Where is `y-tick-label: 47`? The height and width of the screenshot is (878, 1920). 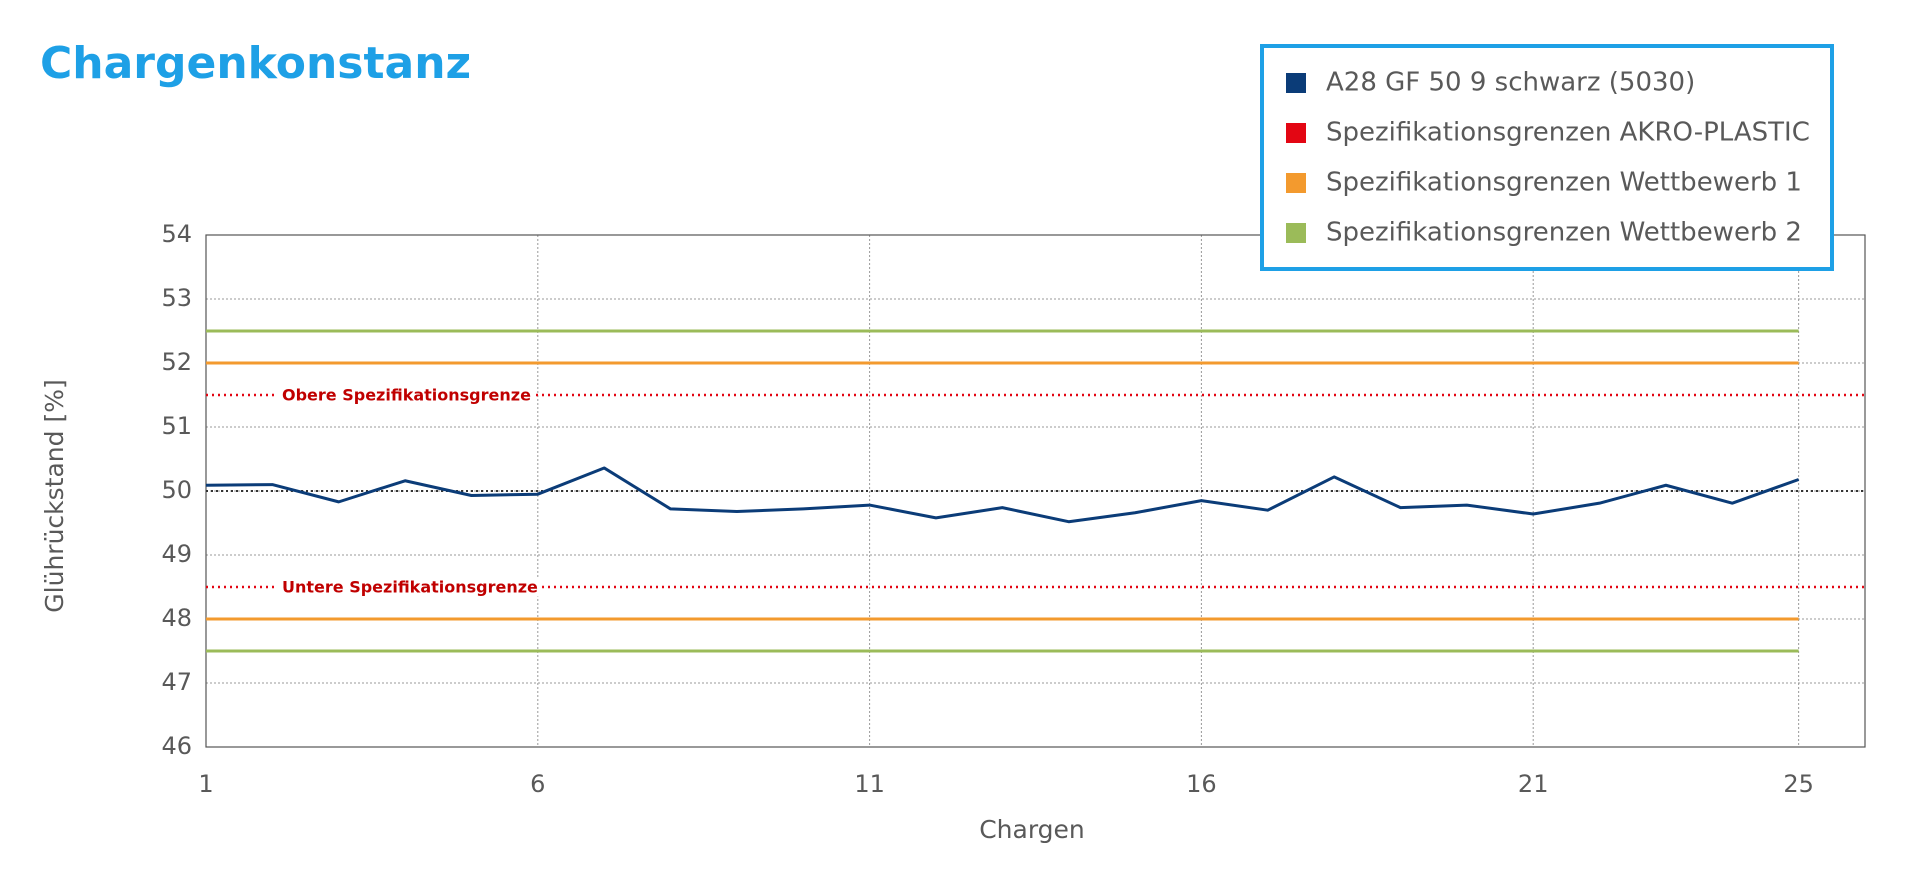 y-tick-label: 47 is located at coordinates (176, 682).